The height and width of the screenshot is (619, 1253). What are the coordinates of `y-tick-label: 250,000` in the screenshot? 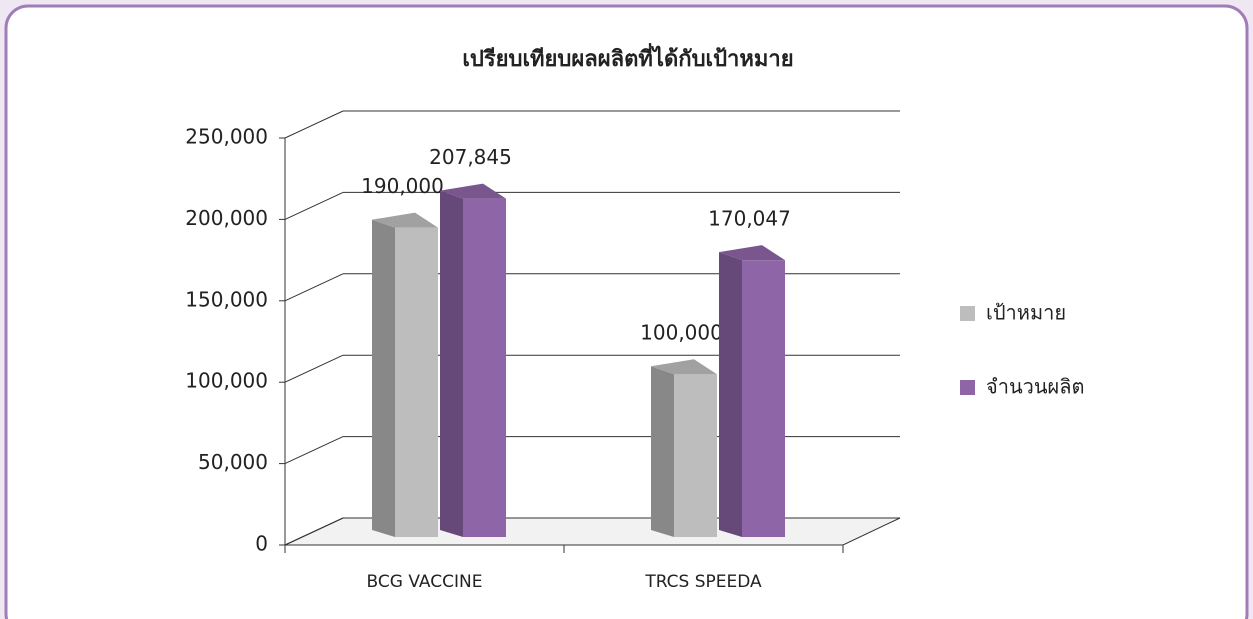 It's located at (226, 137).